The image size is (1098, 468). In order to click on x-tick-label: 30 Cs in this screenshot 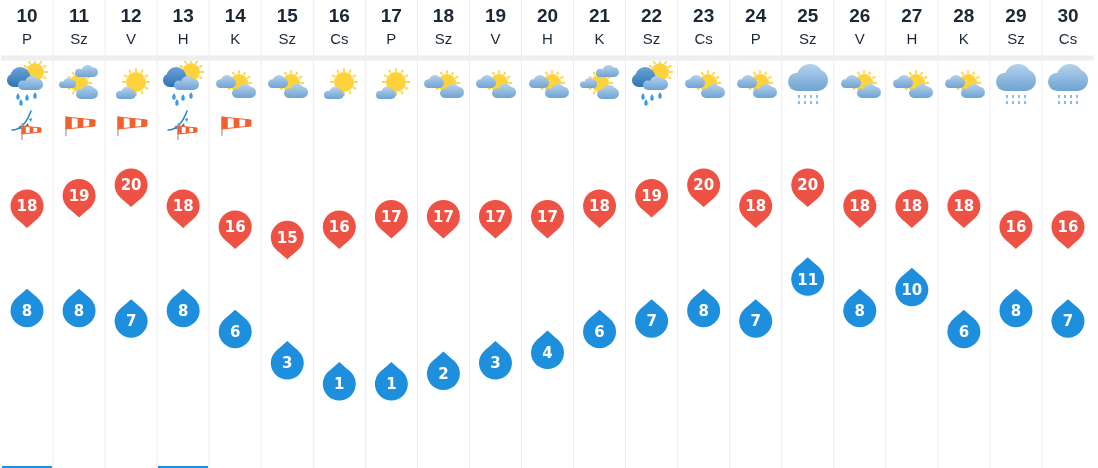, I will do `click(1068, 26)`.